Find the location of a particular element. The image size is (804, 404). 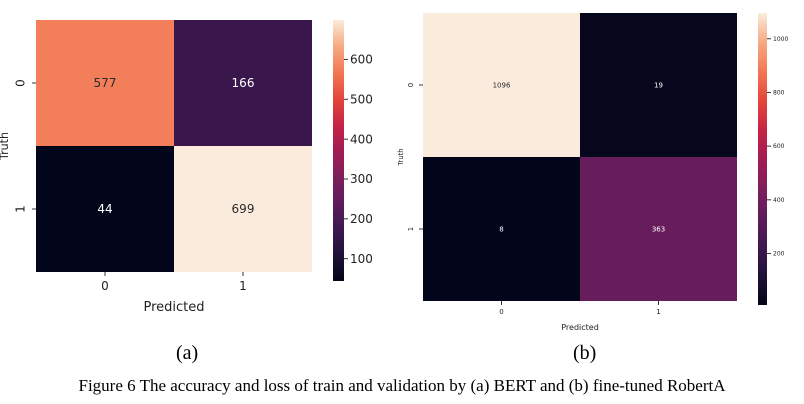

colorbar-tick-label: 800 is located at coordinates (779, 93).